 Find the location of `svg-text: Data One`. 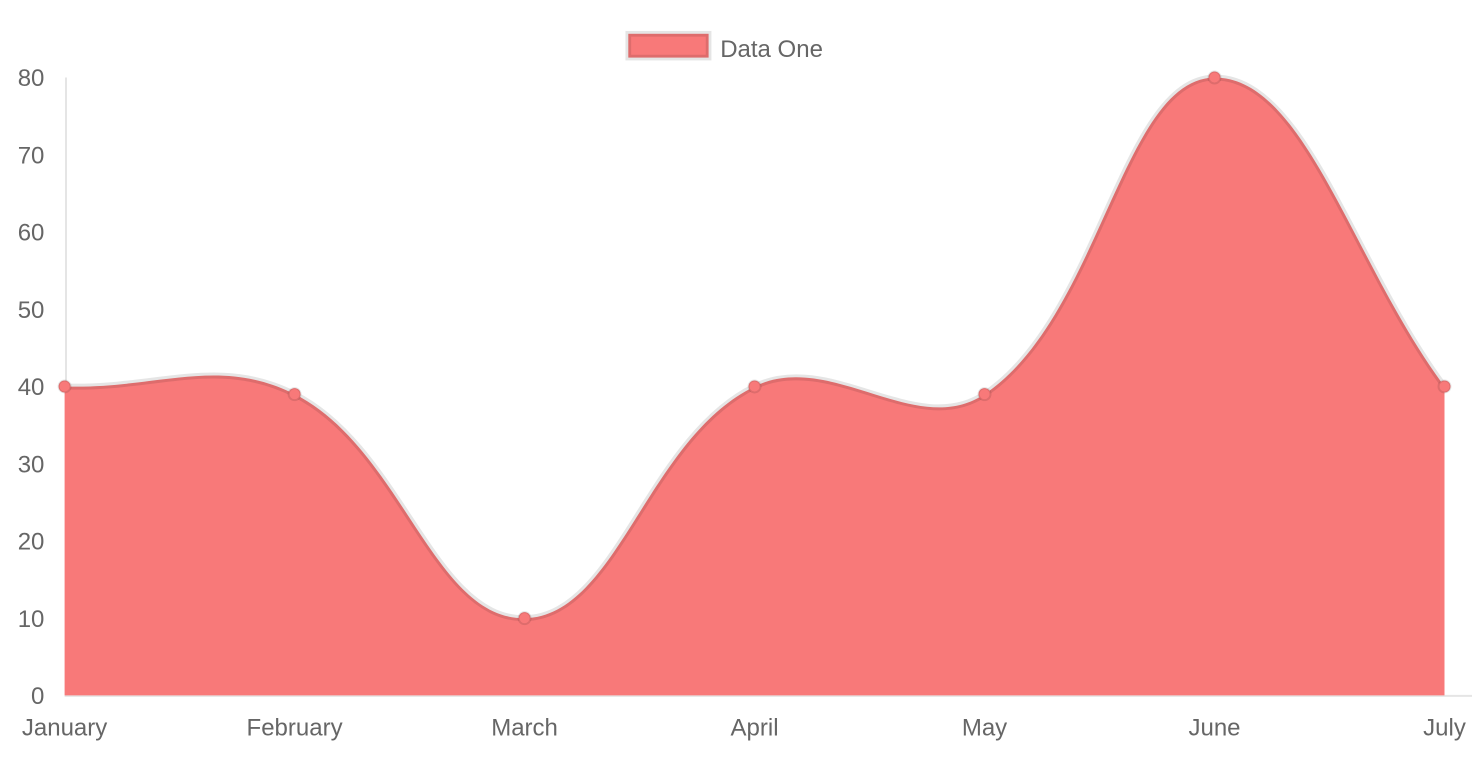

svg-text: Data One is located at coordinates (771, 49).